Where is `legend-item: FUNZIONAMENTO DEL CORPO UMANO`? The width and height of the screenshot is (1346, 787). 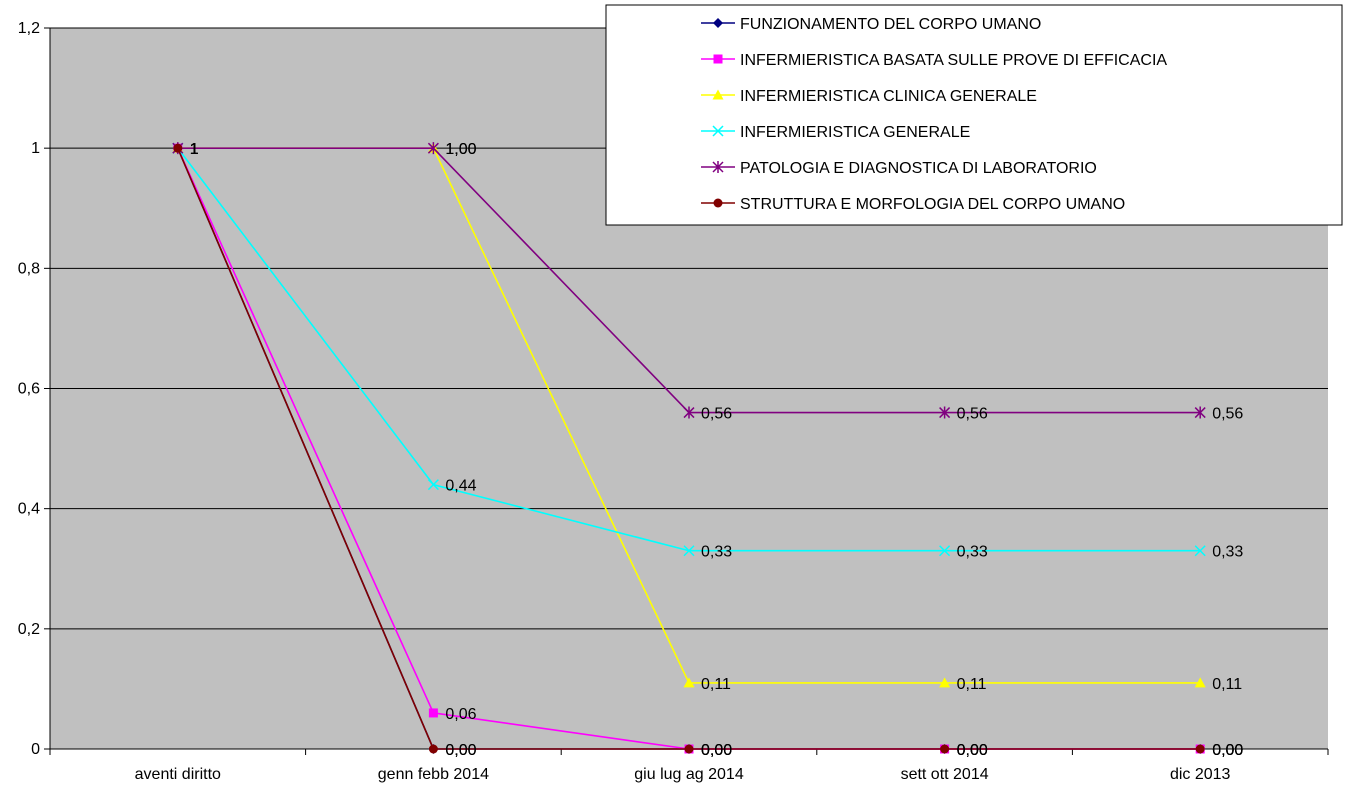
legend-item: FUNZIONAMENTO DEL CORPO UMANO is located at coordinates (871, 24).